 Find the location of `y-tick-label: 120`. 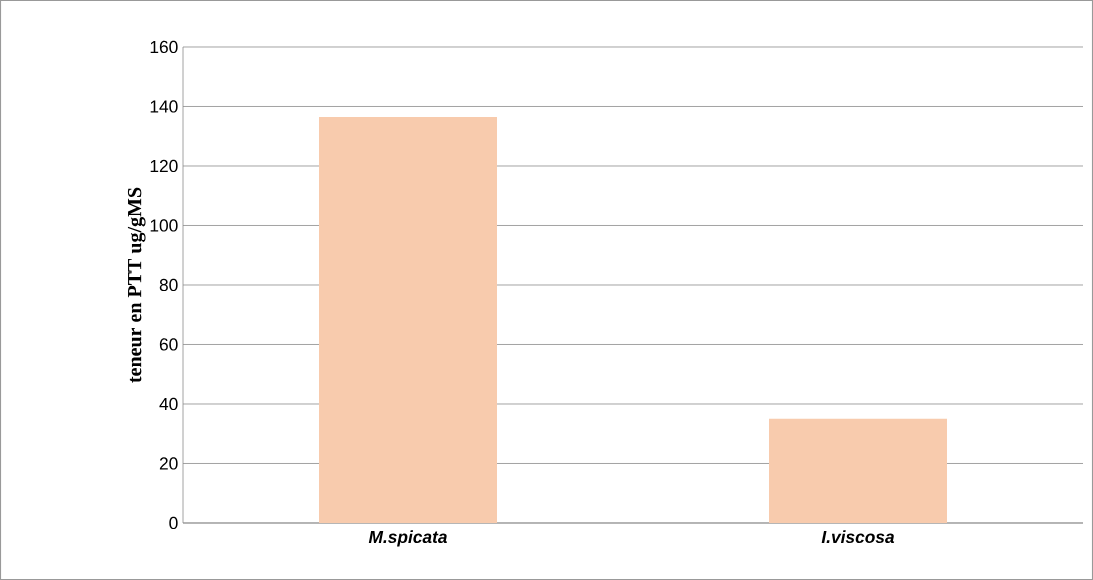

y-tick-label: 120 is located at coordinates (164, 166).